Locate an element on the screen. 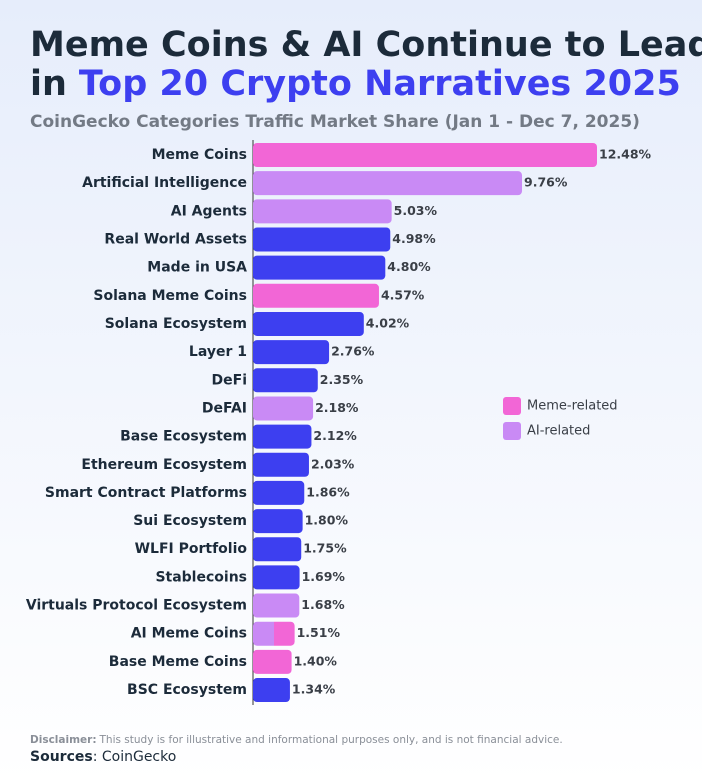 This screenshot has width=702, height=782. value-label: 12.48% is located at coordinates (625, 154).